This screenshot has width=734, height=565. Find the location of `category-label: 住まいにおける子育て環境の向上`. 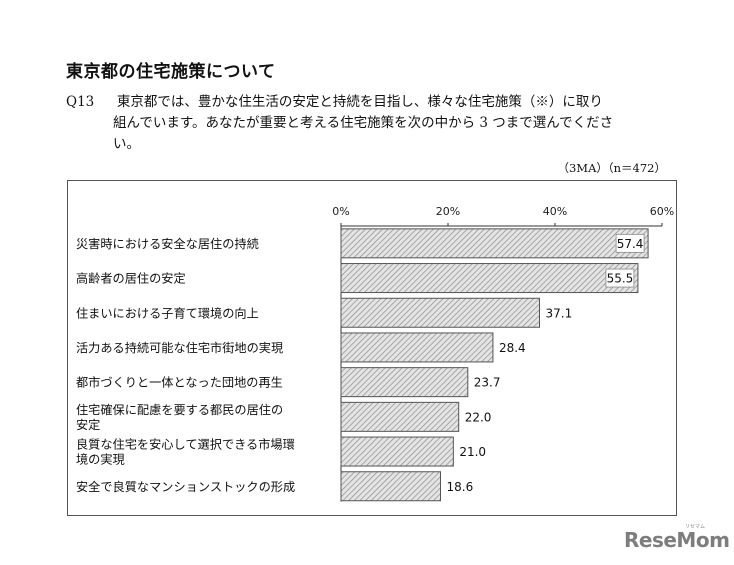

category-label: 住まいにおける子育て環境の向上 is located at coordinates (167, 312).